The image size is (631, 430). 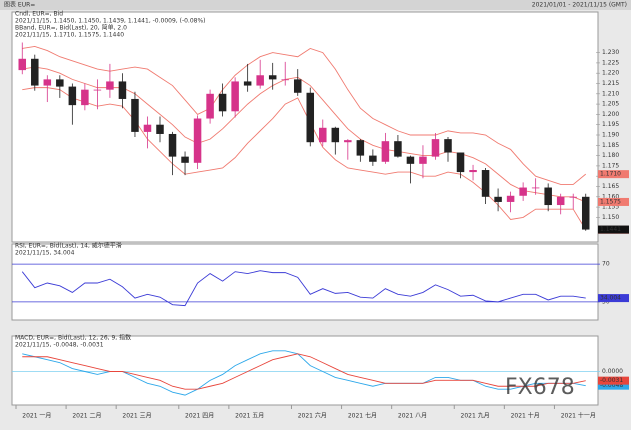 What do you see at coordinates (59, 345) in the screenshot?
I see `panel-subtitle: 2021/11/15, -0.0048, -0.0031` at bounding box center [59, 345].